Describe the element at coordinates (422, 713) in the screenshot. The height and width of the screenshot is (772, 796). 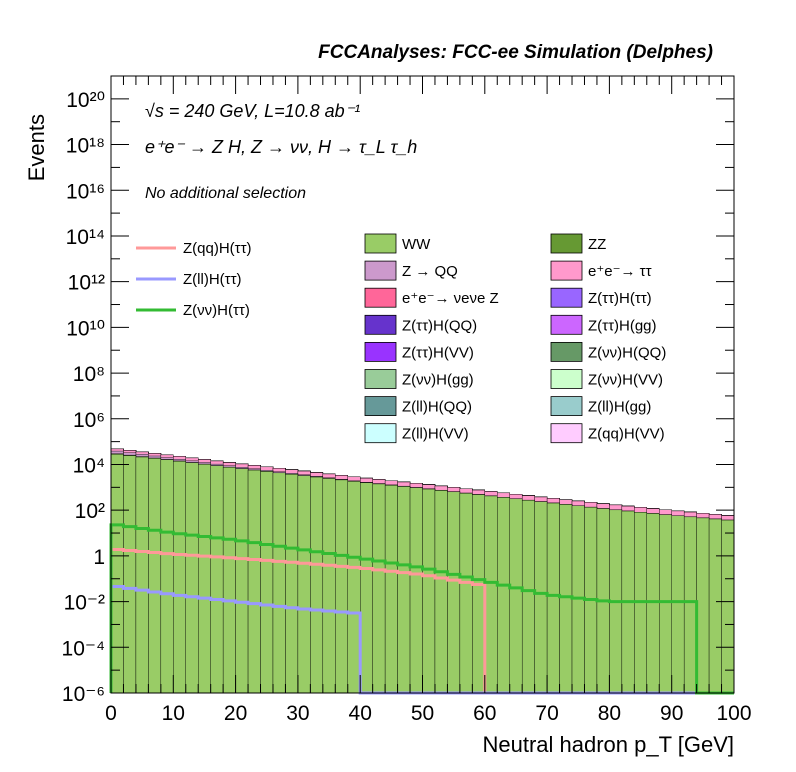
I see `x-tick-label: 50` at that location.